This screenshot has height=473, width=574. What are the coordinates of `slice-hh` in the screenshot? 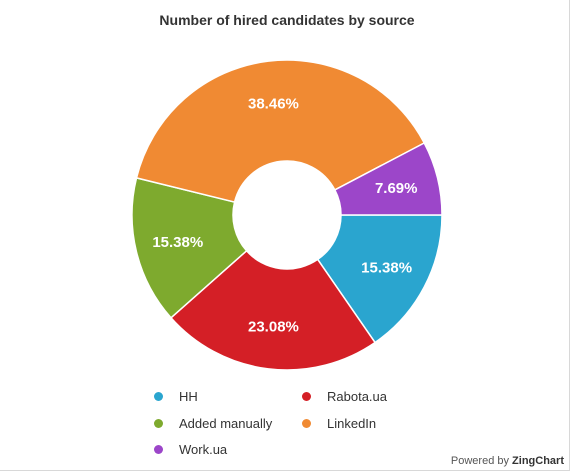 It's located at (379, 279).